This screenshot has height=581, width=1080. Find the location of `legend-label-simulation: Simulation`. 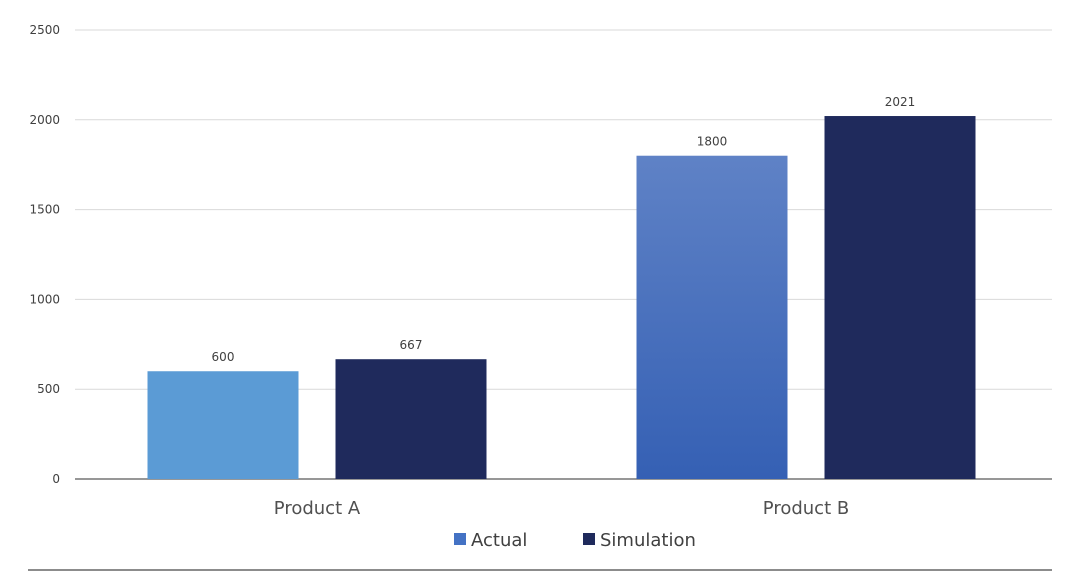

legend-label-simulation: Simulation is located at coordinates (648, 540).